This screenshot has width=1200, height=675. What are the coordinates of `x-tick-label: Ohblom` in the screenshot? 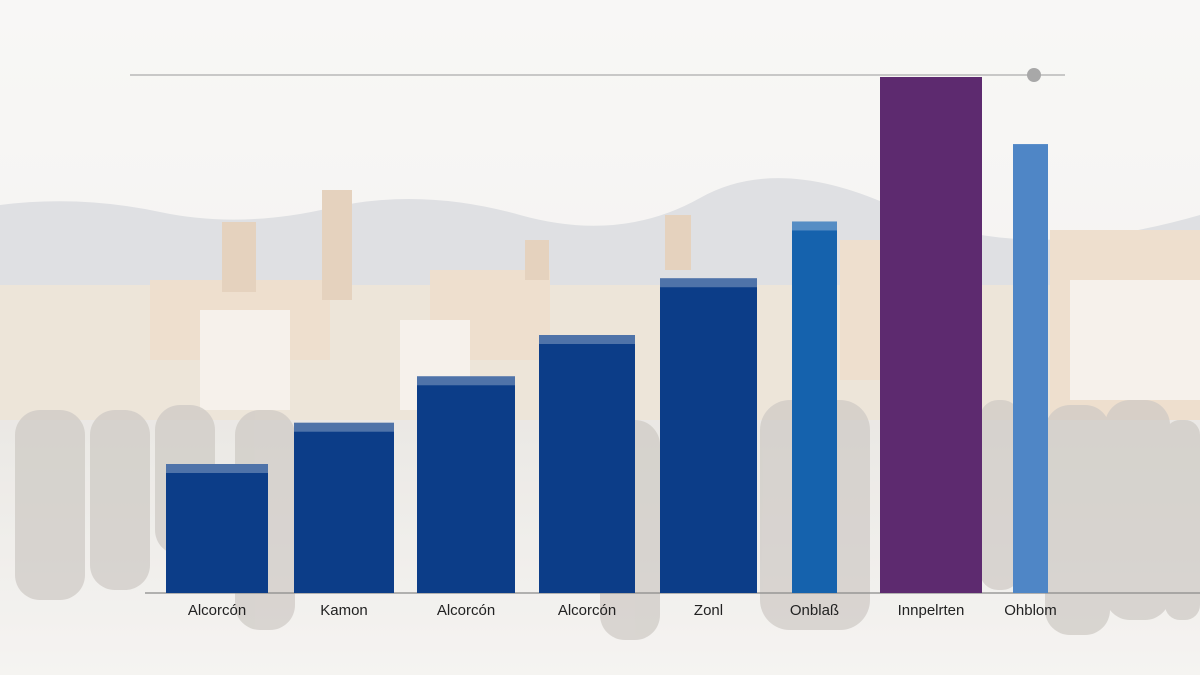 It's located at (1030, 610).